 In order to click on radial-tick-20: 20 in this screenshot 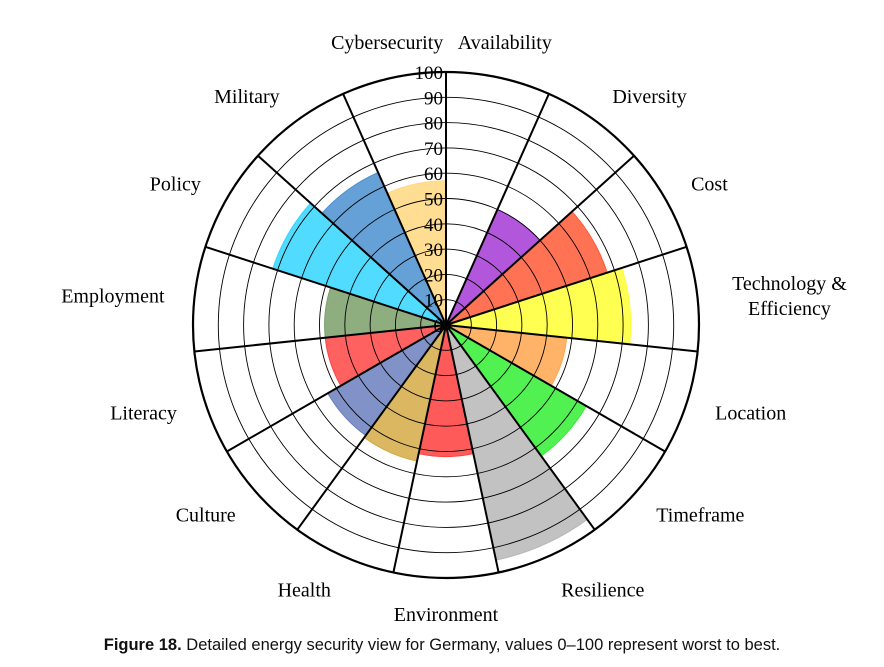, I will do `click(433, 275)`.